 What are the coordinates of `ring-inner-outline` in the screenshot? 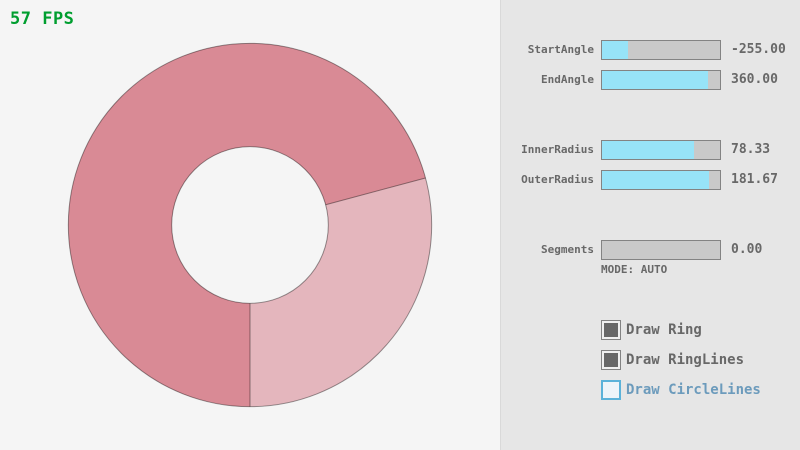 It's located at (250, 225).